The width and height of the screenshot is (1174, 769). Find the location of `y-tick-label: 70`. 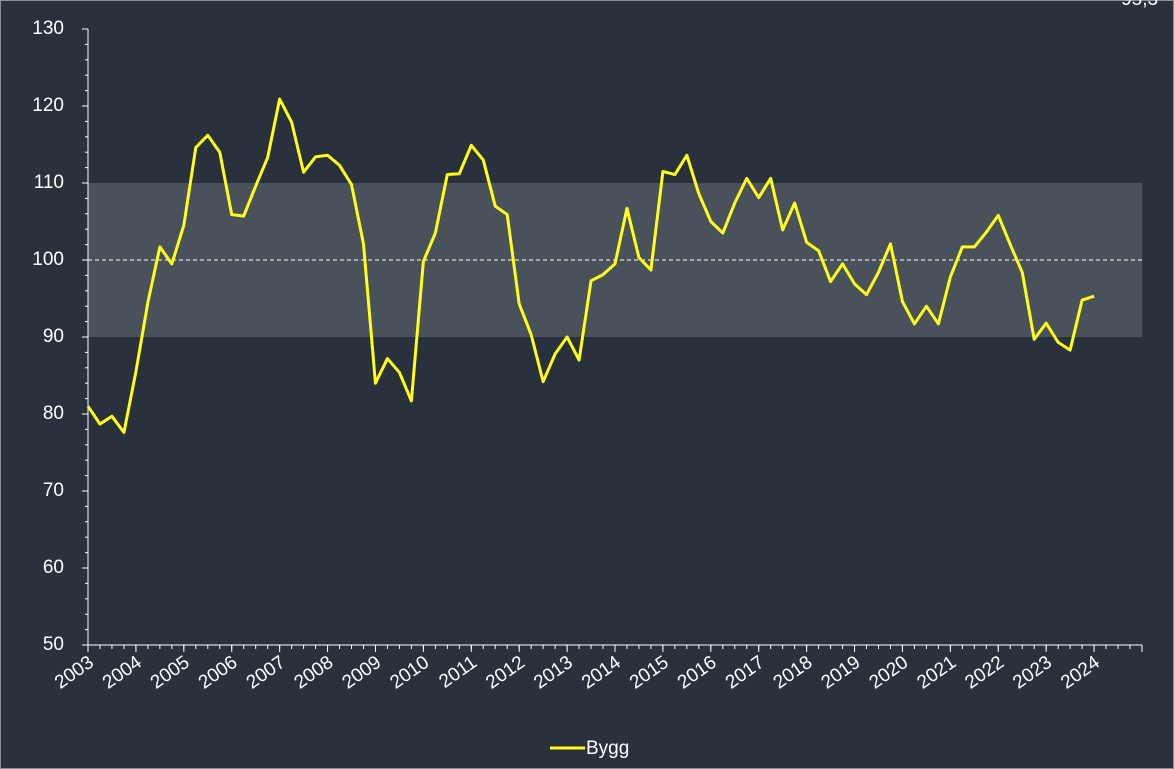

y-tick-label: 70 is located at coordinates (53, 490).